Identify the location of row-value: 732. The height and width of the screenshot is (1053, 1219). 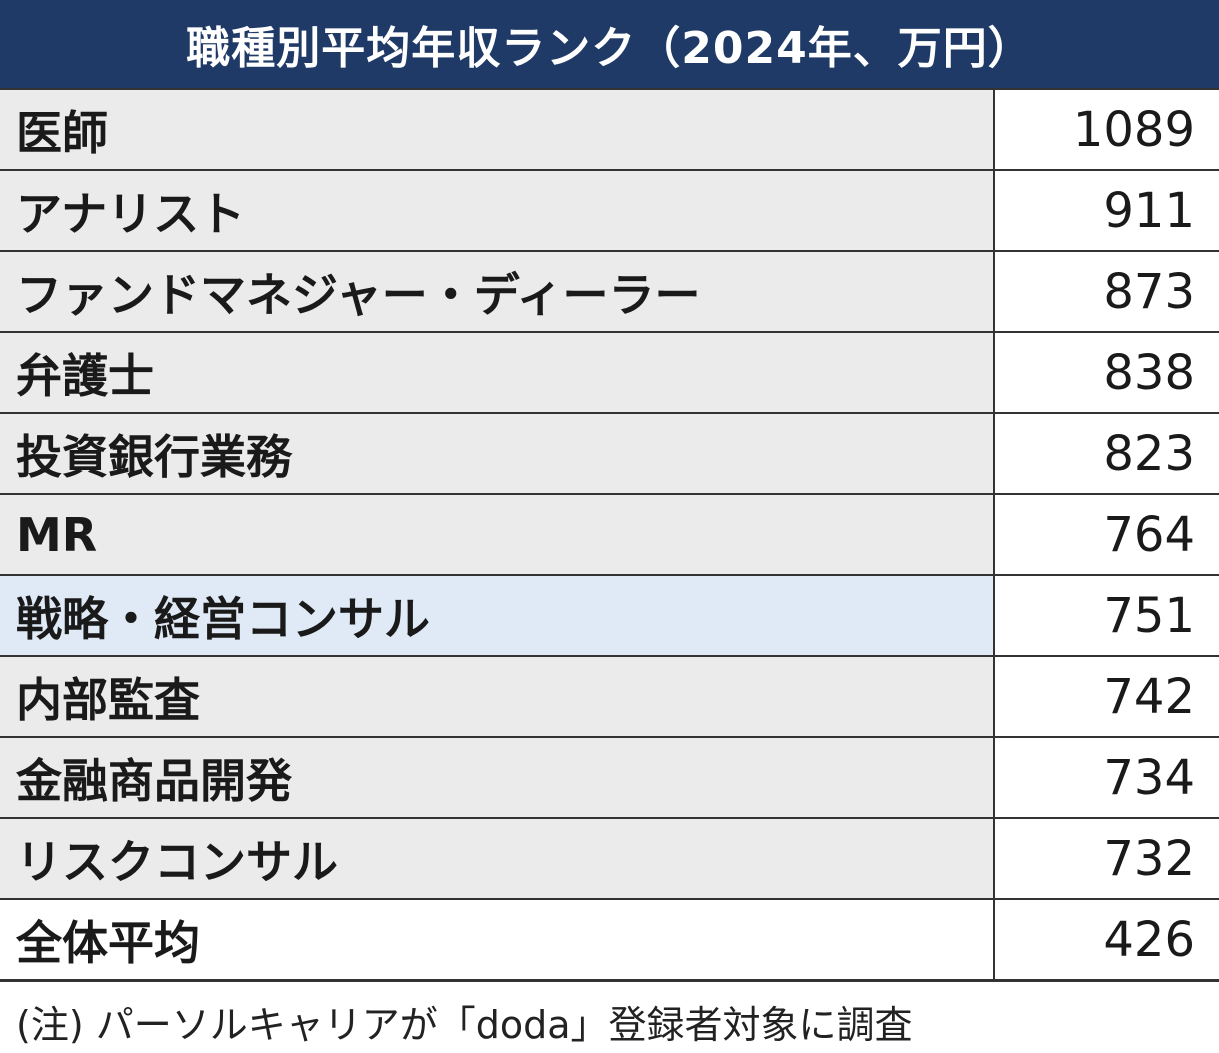
(1107, 858).